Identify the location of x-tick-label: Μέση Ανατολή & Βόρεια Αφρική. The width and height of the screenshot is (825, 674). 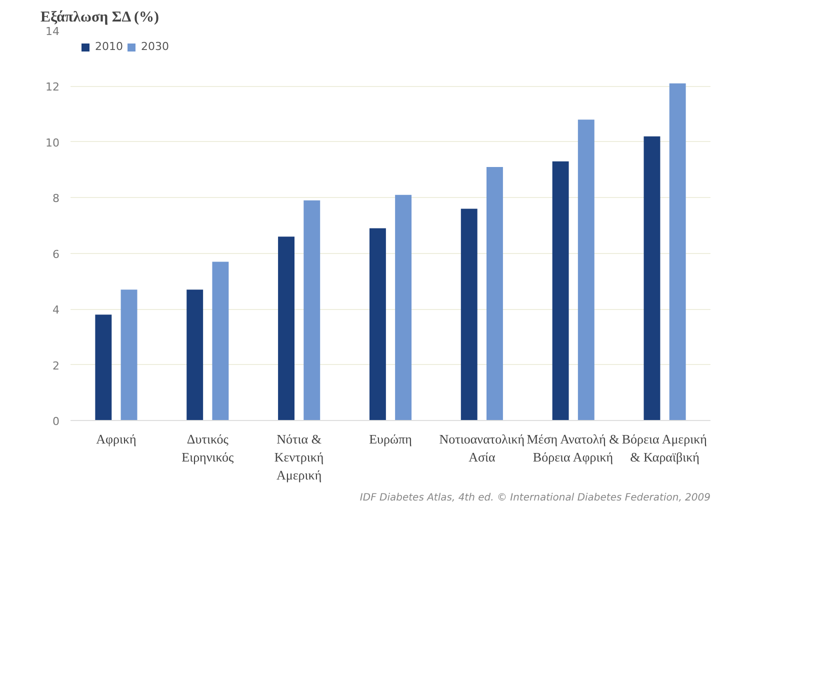
(573, 448).